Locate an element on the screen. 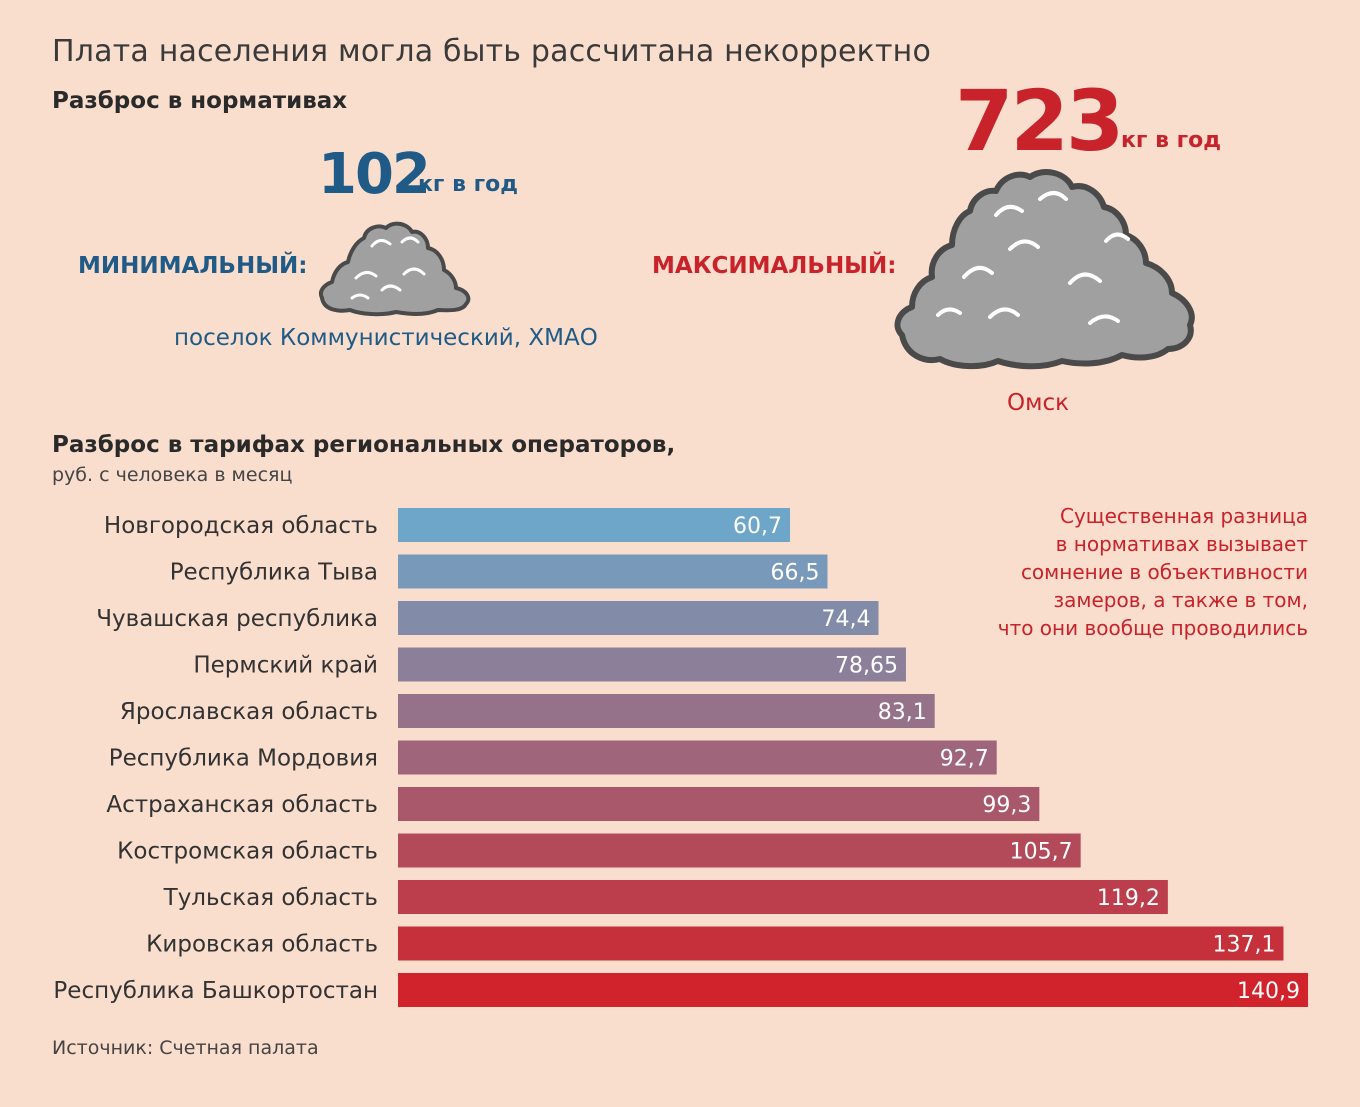 The image size is (1360, 1107). tariffs-subheading: руб. с человека в месяц is located at coordinates (172, 475).